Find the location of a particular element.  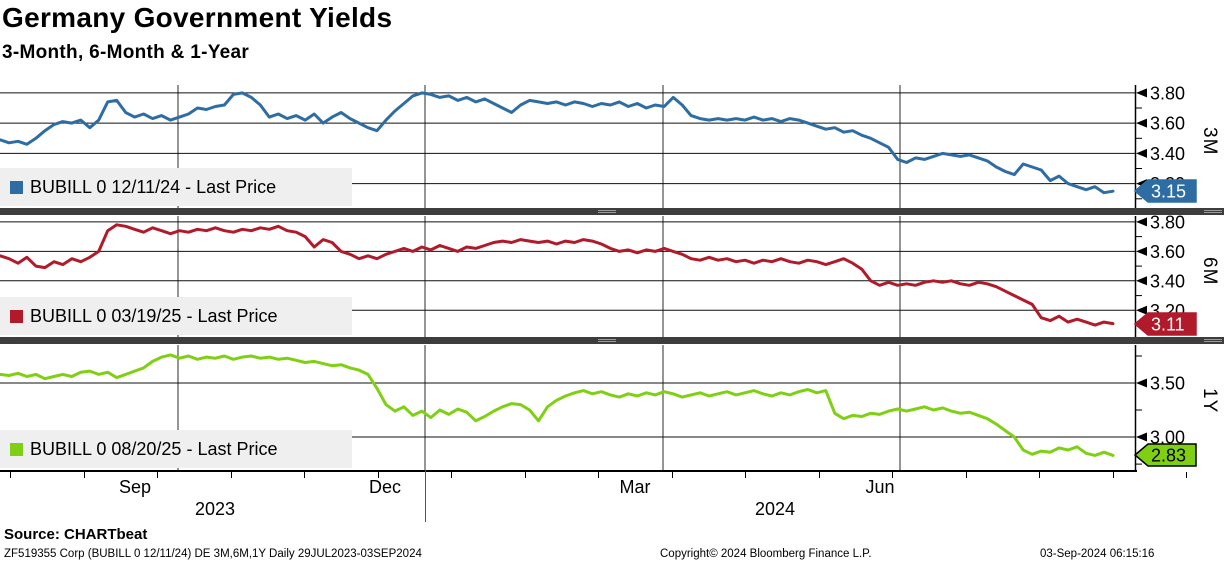

legend-item: BUBILL 0 12/11/24 - Last Price is located at coordinates (176, 187).